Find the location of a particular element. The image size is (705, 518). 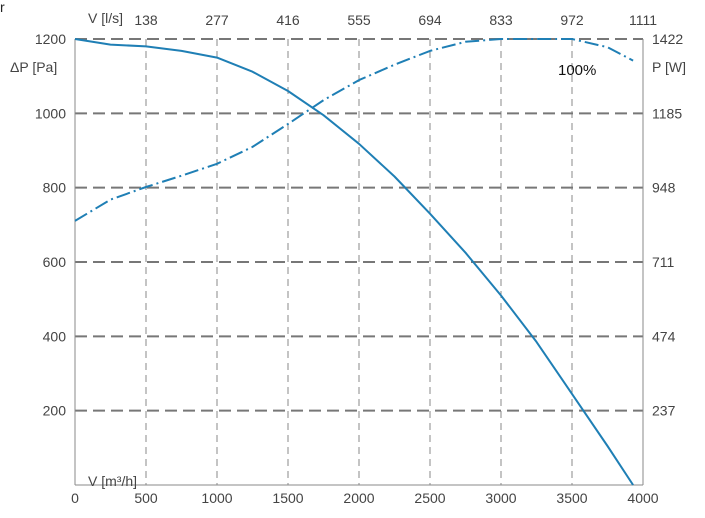

top-axis-label: V [l/s] is located at coordinates (105, 18).